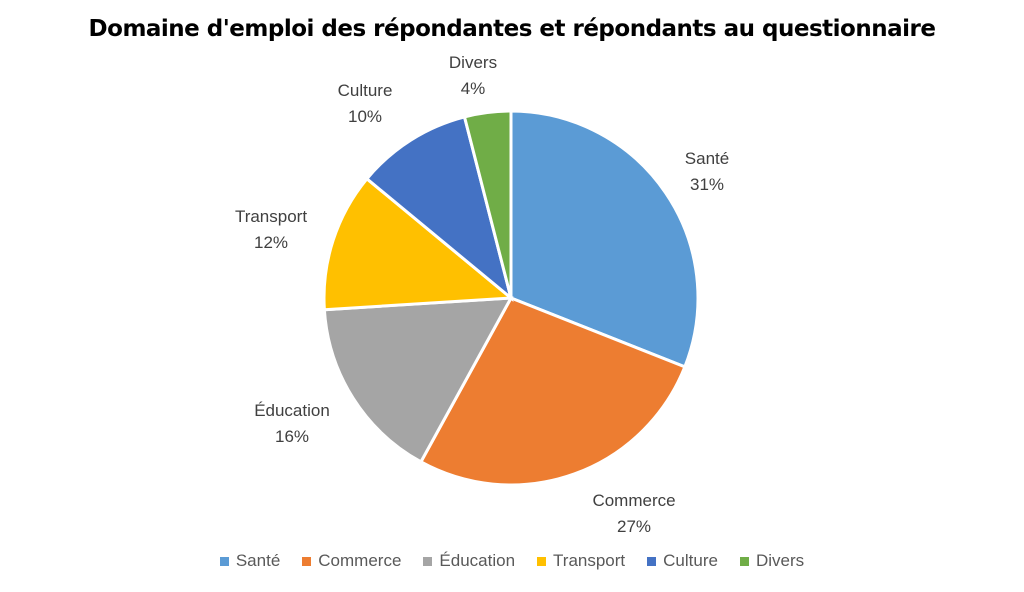  What do you see at coordinates (271, 216) in the screenshot?
I see `slice-category-label: Transport` at bounding box center [271, 216].